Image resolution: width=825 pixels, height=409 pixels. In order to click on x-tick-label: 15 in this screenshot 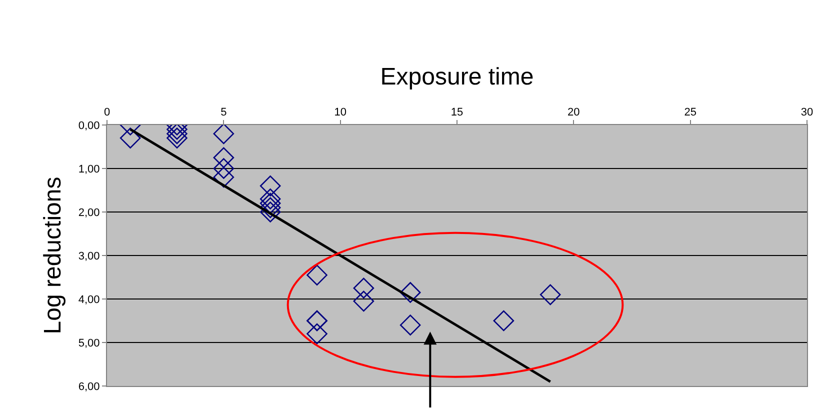, I will do `click(457, 112)`.